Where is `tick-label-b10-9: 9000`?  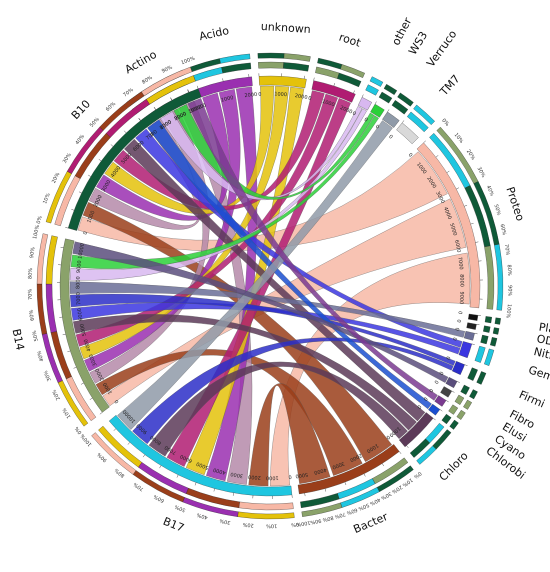 tick-label-b10-9: 9000 is located at coordinates (181, 116).